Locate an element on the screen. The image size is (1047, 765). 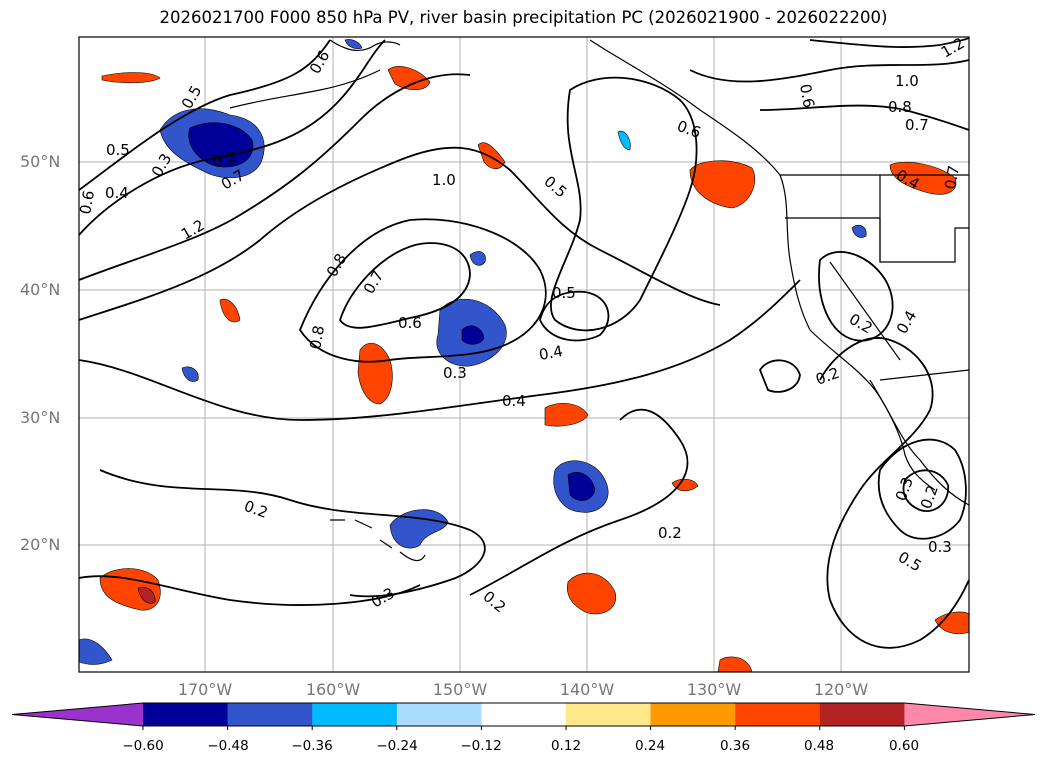
lat-label-20n: 20°N is located at coordinates (40, 544).